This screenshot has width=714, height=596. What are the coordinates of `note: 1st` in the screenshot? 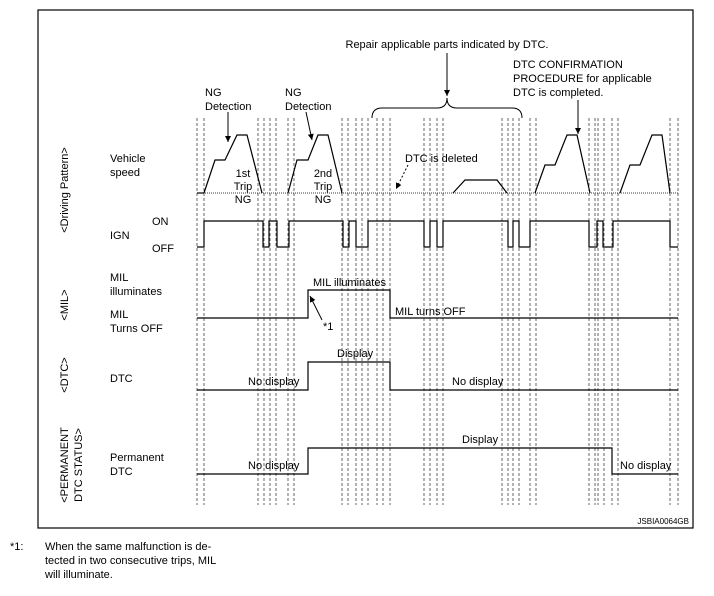 It's located at (243, 174).